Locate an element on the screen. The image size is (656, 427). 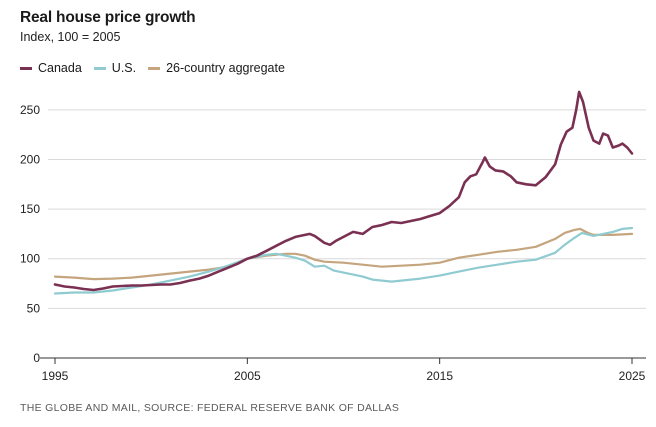
legend-label-canada: Canada is located at coordinates (60, 68).